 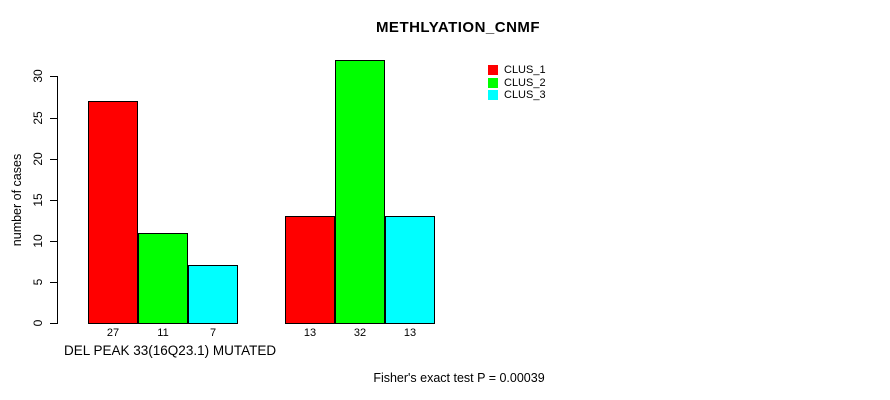 I want to click on legend-item-clus_2: CLUS_2, so click(x=517, y=82).